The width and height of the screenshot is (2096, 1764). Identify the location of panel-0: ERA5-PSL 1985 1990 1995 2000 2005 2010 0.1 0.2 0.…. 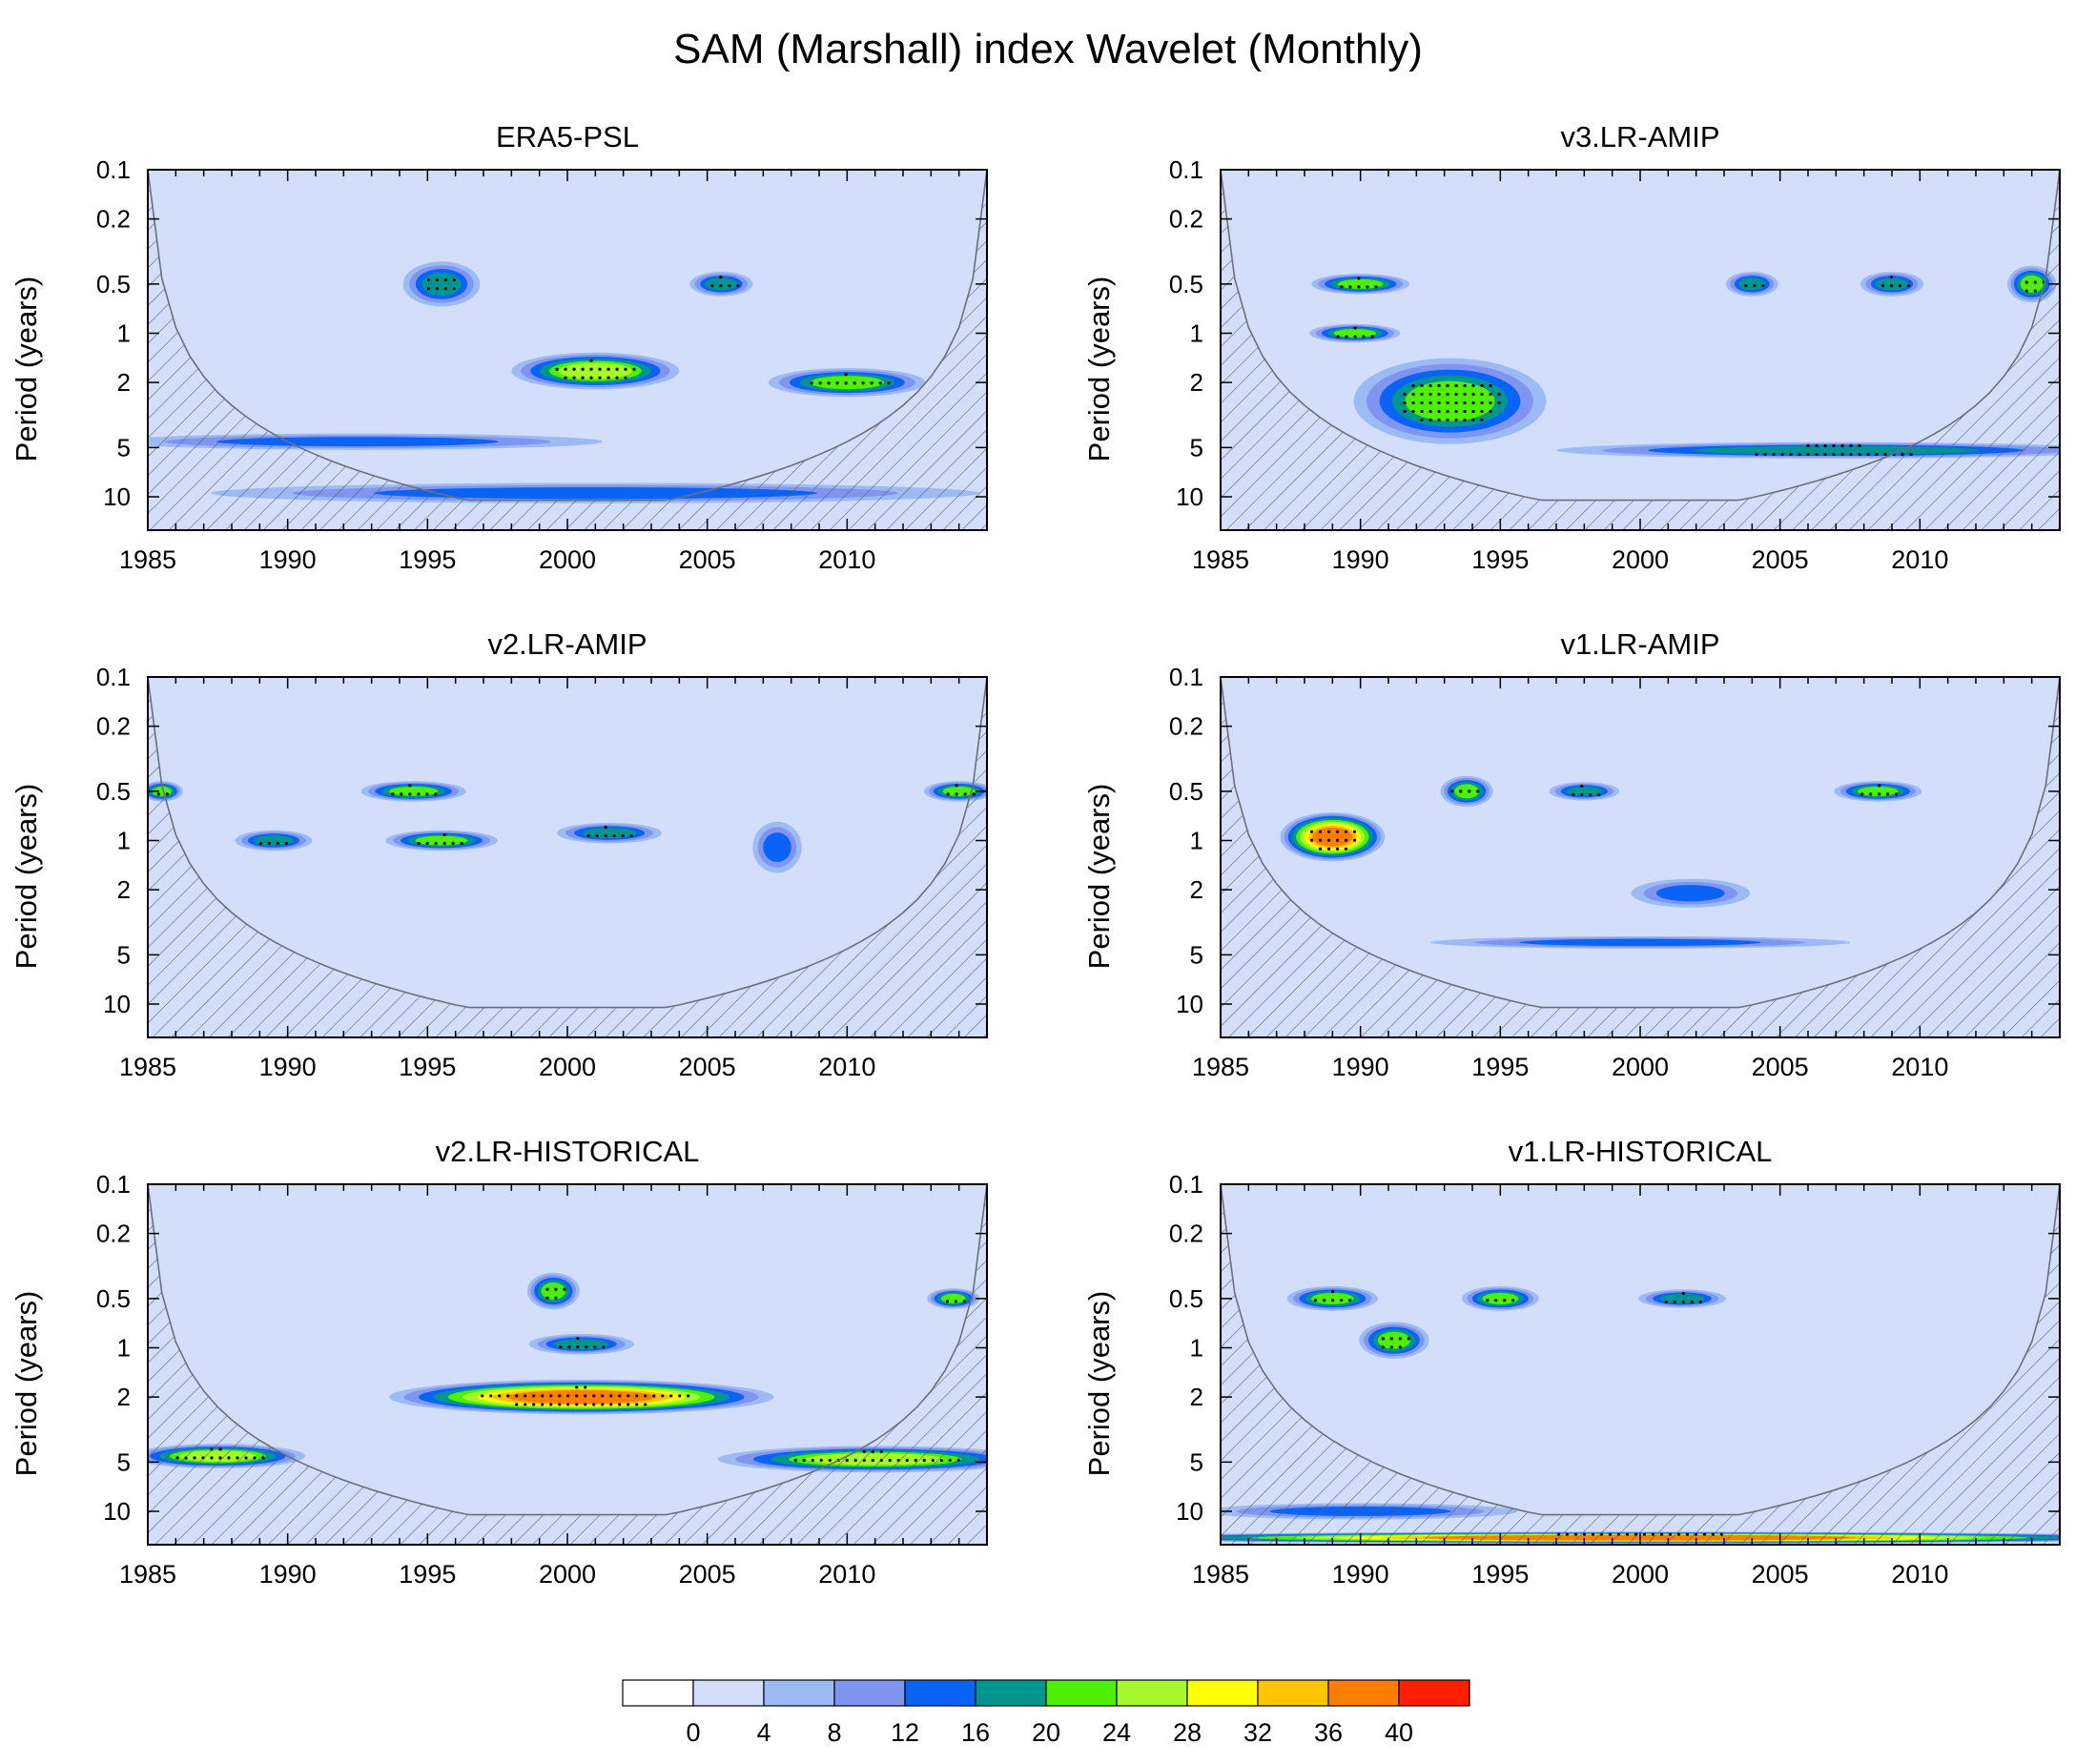
(499, 347).